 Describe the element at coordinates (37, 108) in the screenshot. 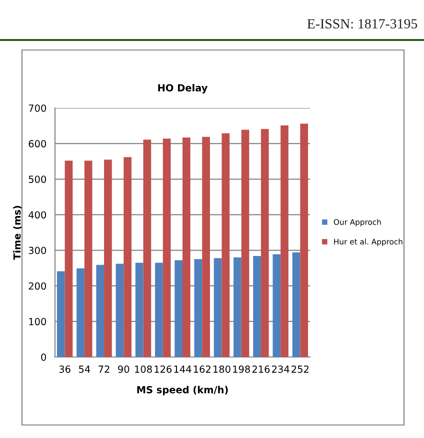

I see `y-tick-label: 700` at that location.